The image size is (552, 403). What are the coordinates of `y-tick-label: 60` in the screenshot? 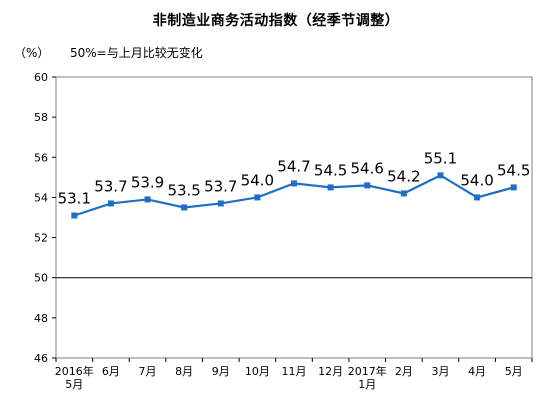 It's located at (41, 77).